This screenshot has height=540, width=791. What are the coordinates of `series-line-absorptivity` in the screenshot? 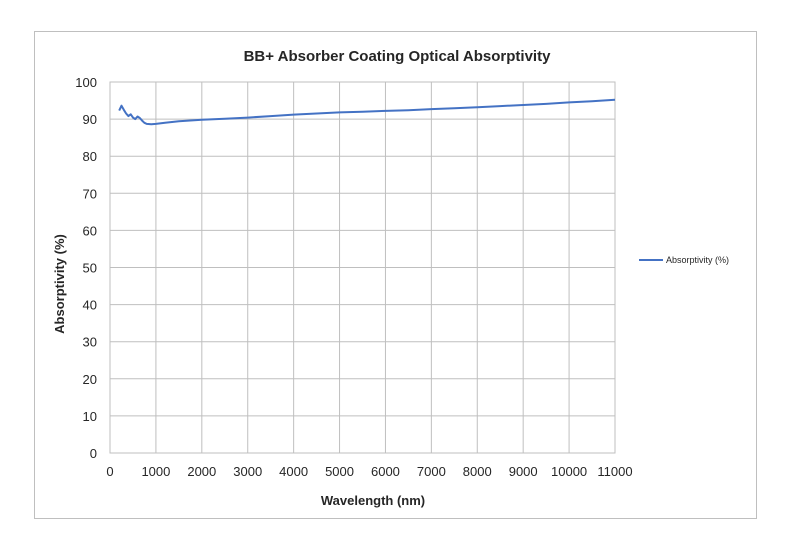 It's located at (367, 112).